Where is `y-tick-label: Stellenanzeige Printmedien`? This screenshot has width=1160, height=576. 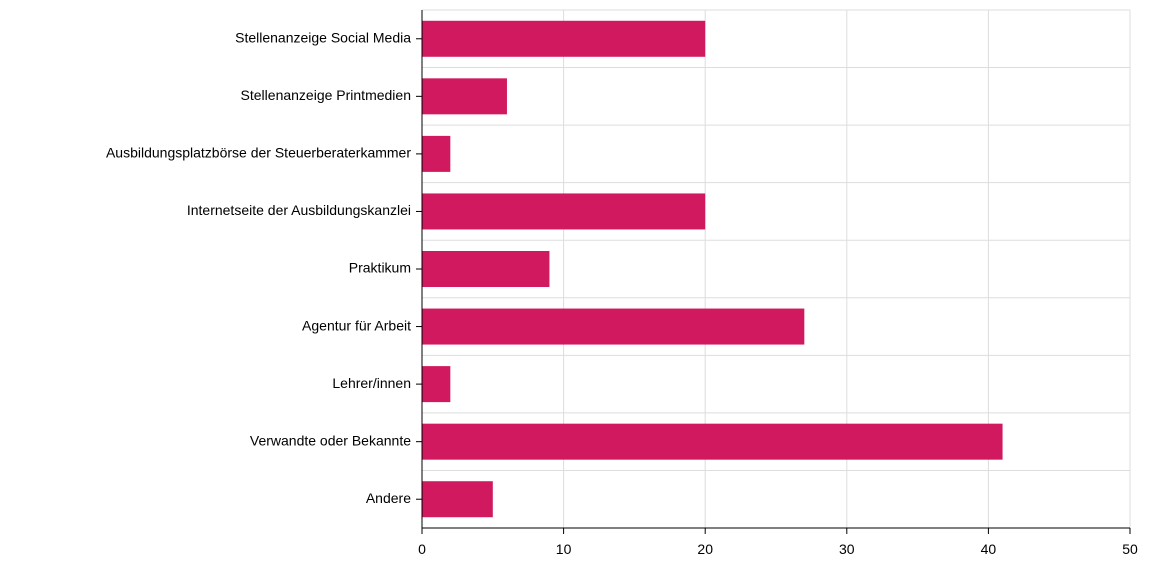 y-tick-label: Stellenanzeige Printmedien is located at coordinates (326, 95).